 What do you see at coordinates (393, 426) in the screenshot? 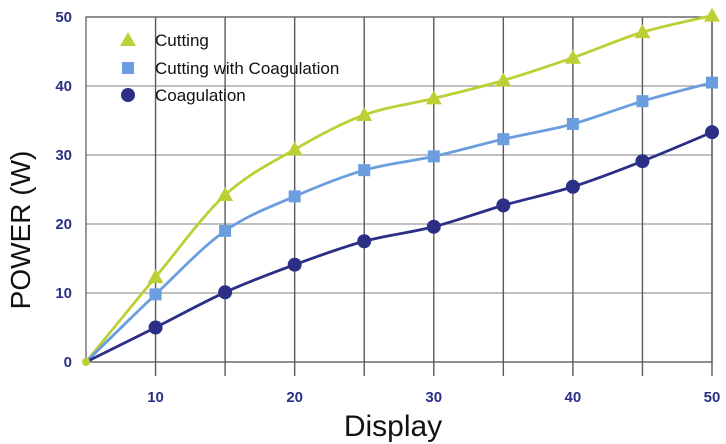
I see `x-axis-title: Display` at bounding box center [393, 426].